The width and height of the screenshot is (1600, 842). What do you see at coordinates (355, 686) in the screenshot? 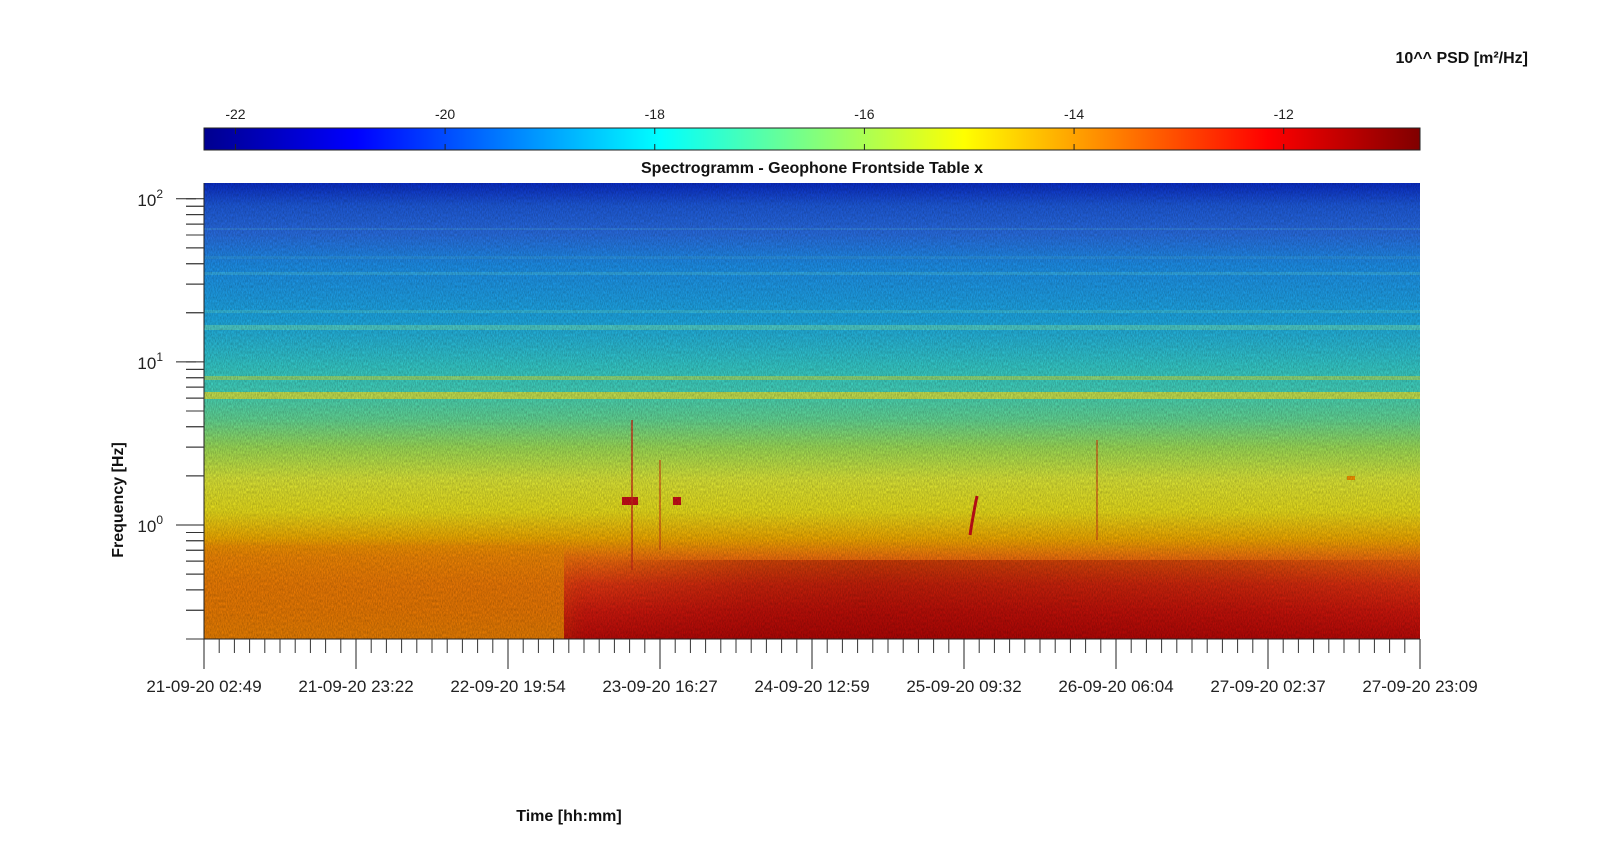
I see `x-tick-label: 21-09-20 23:22` at bounding box center [355, 686].